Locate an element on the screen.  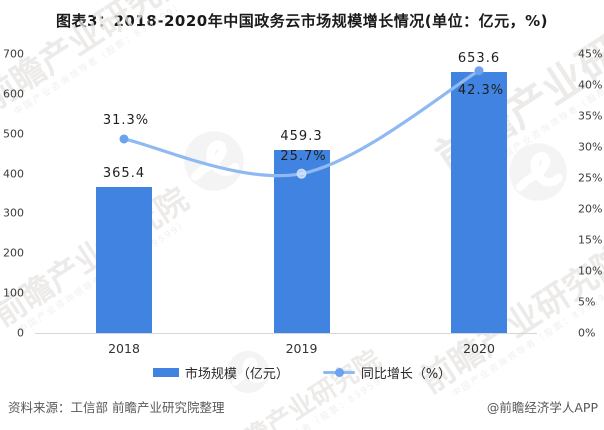
right-axis-tick: 40% is located at coordinates (590, 85).